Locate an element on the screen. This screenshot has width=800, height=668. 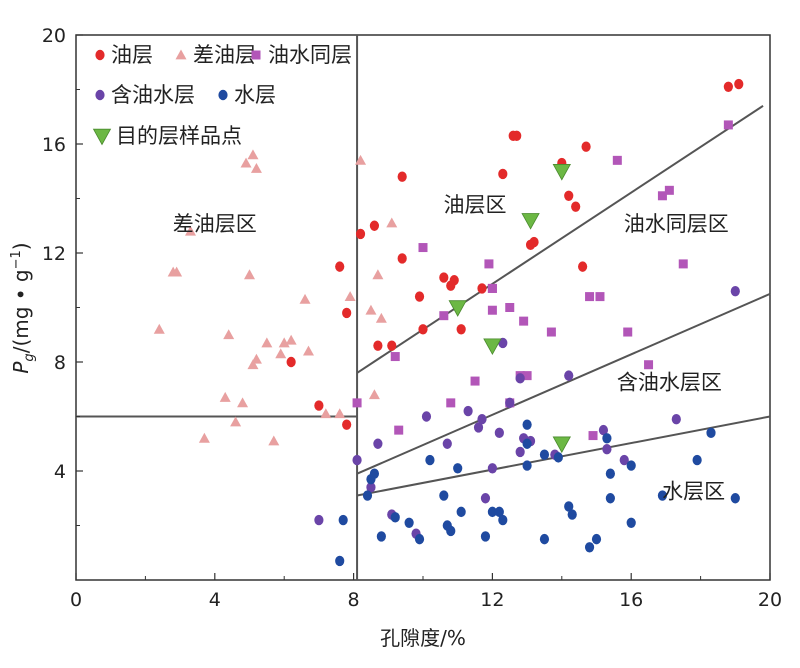
region-label-2: 油水同层区 is located at coordinates (676, 224).